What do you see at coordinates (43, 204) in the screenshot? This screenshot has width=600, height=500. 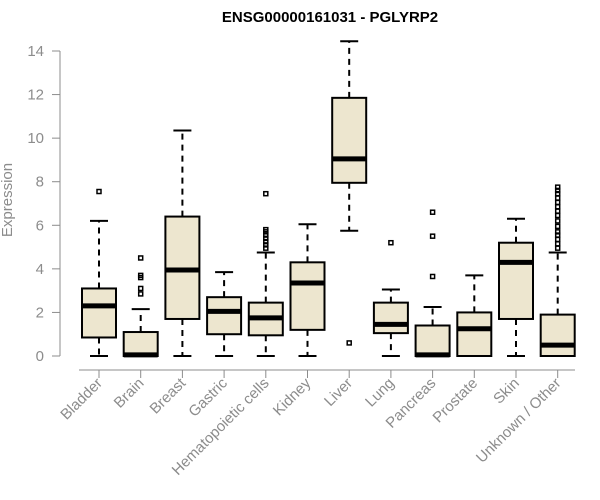 I see `y-axis-ticks: 0 2 4 6 8 10 12 14` at bounding box center [43, 204].